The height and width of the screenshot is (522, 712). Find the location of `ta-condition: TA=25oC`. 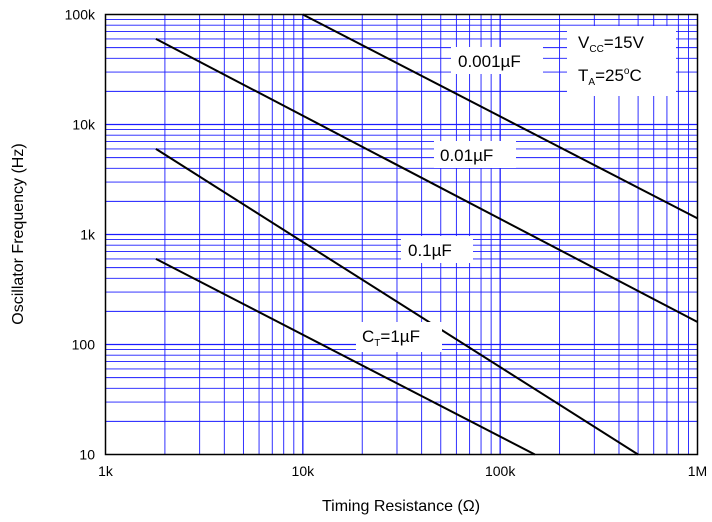

ta-condition: TA=25oC is located at coordinates (610, 77).